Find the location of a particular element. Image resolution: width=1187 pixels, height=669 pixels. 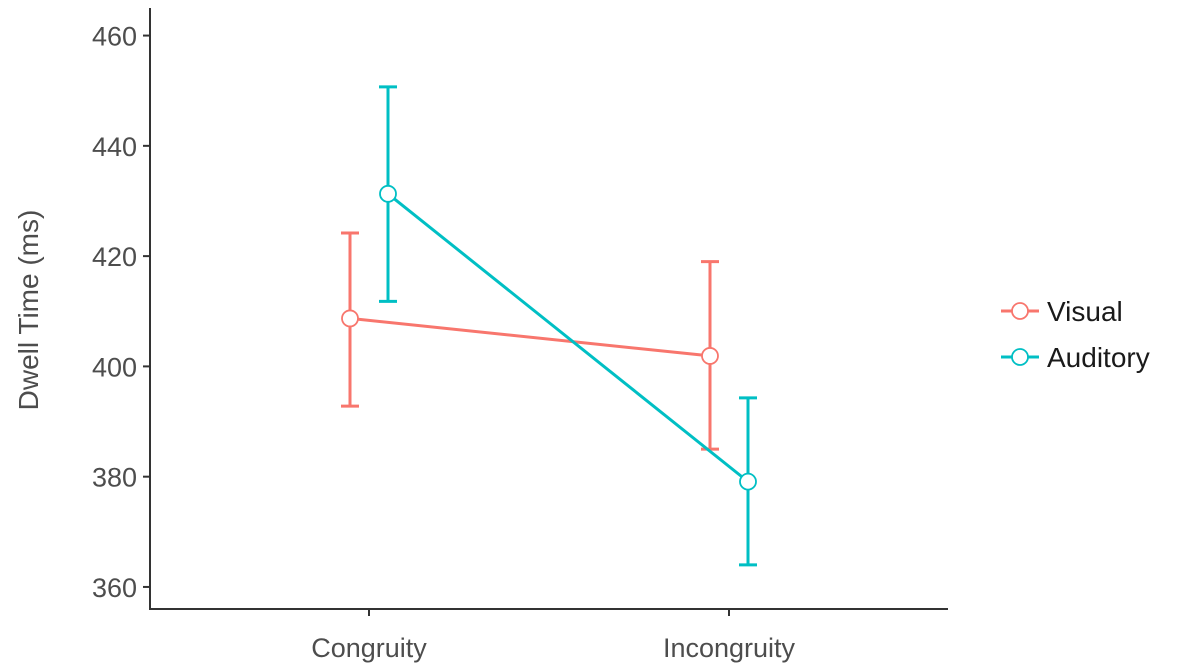

series-visual is located at coordinates (530, 341).